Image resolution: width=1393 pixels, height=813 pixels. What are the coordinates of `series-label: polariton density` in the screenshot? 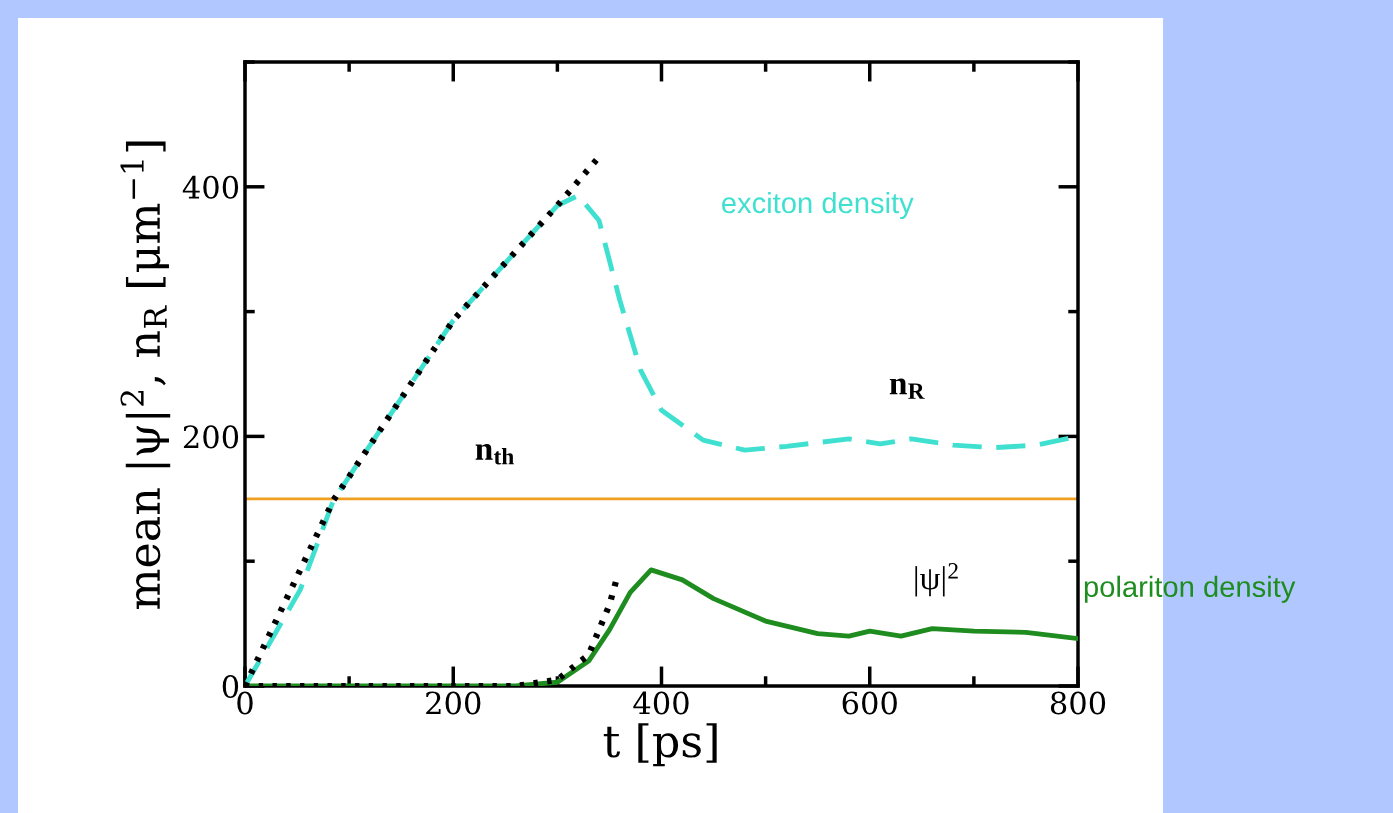 It's located at (1190, 589).